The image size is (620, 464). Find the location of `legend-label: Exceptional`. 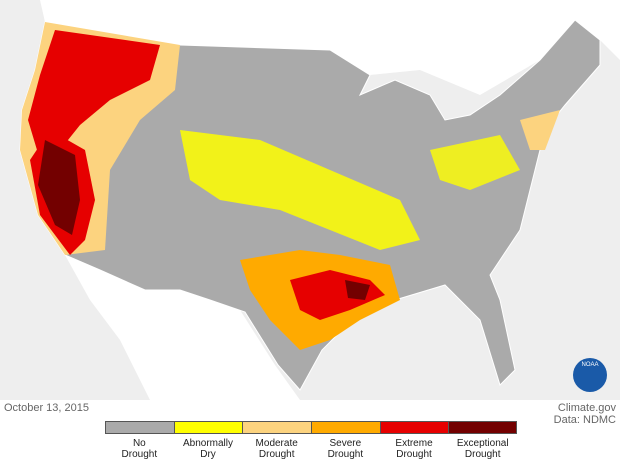

legend-label: Exceptional is located at coordinates (482, 443).